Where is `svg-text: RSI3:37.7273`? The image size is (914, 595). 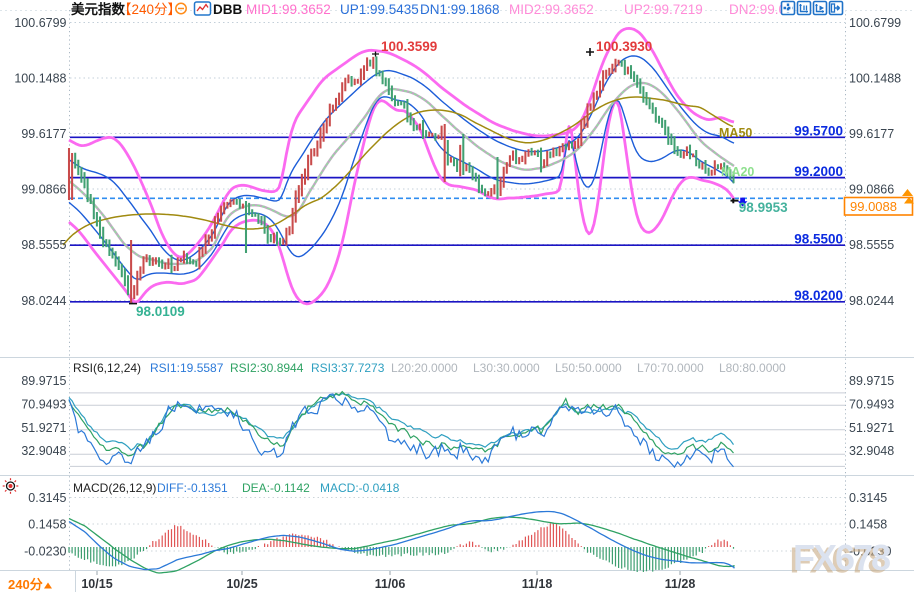
svg-text: RSI3:37.7273 is located at coordinates (348, 368).